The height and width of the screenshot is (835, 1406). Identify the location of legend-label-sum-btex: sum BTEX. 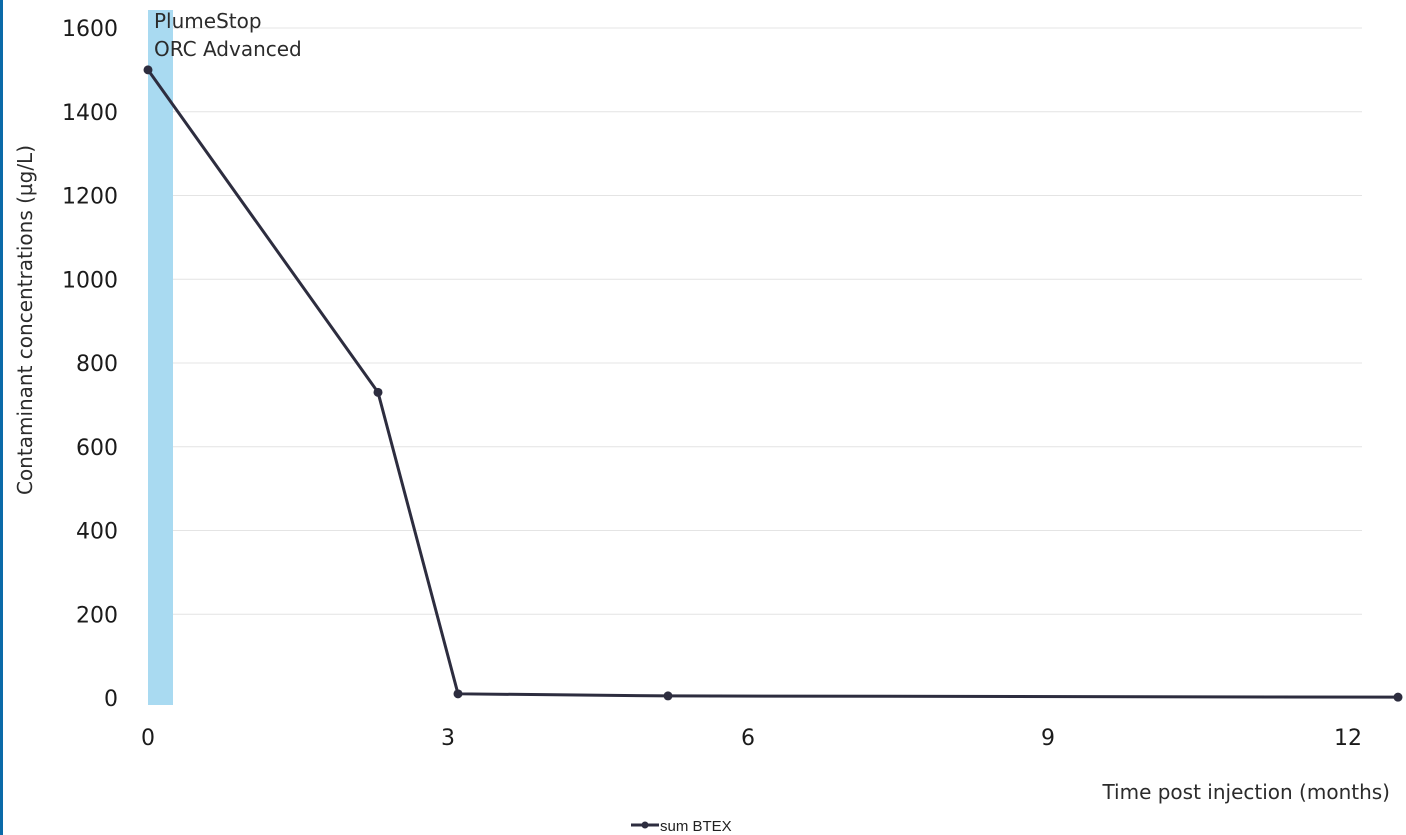
(696, 826).